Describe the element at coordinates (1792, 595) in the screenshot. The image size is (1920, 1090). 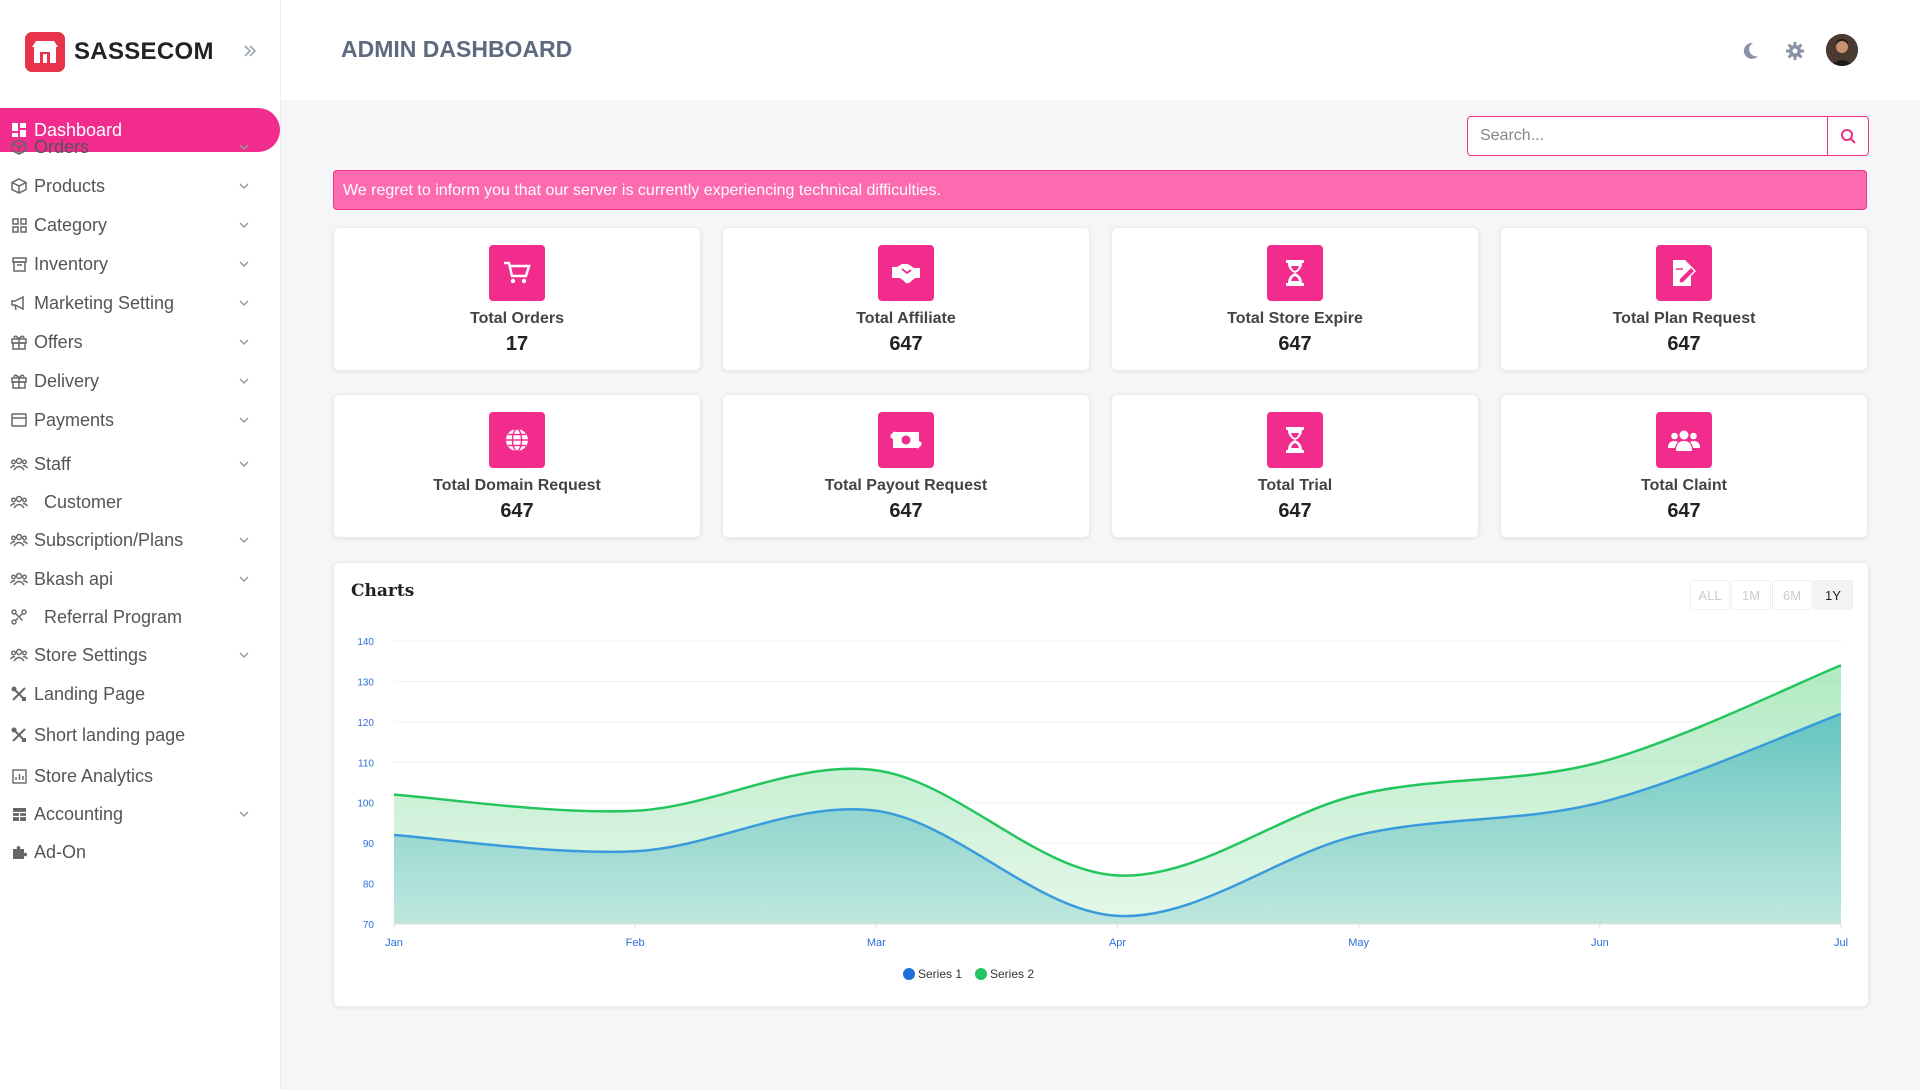
I see `range-button-6m: 6M` at that location.